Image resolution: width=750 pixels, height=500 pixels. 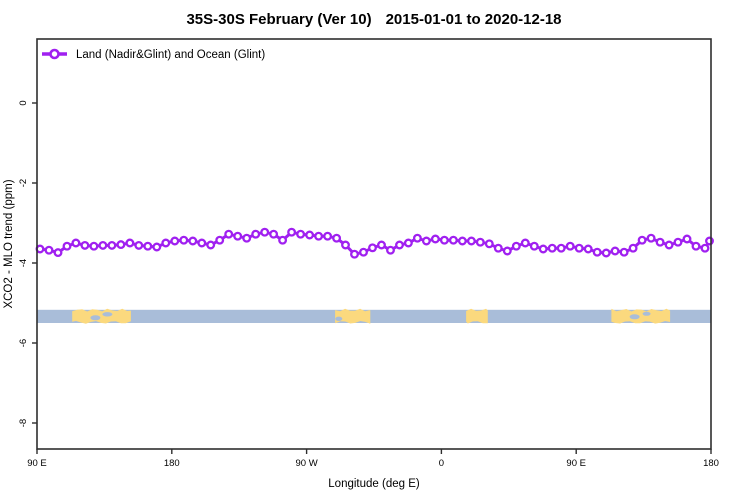 I want to click on legend-label: Land (Nadir&Glint) and Ocean (Glint), so click(x=170, y=55).